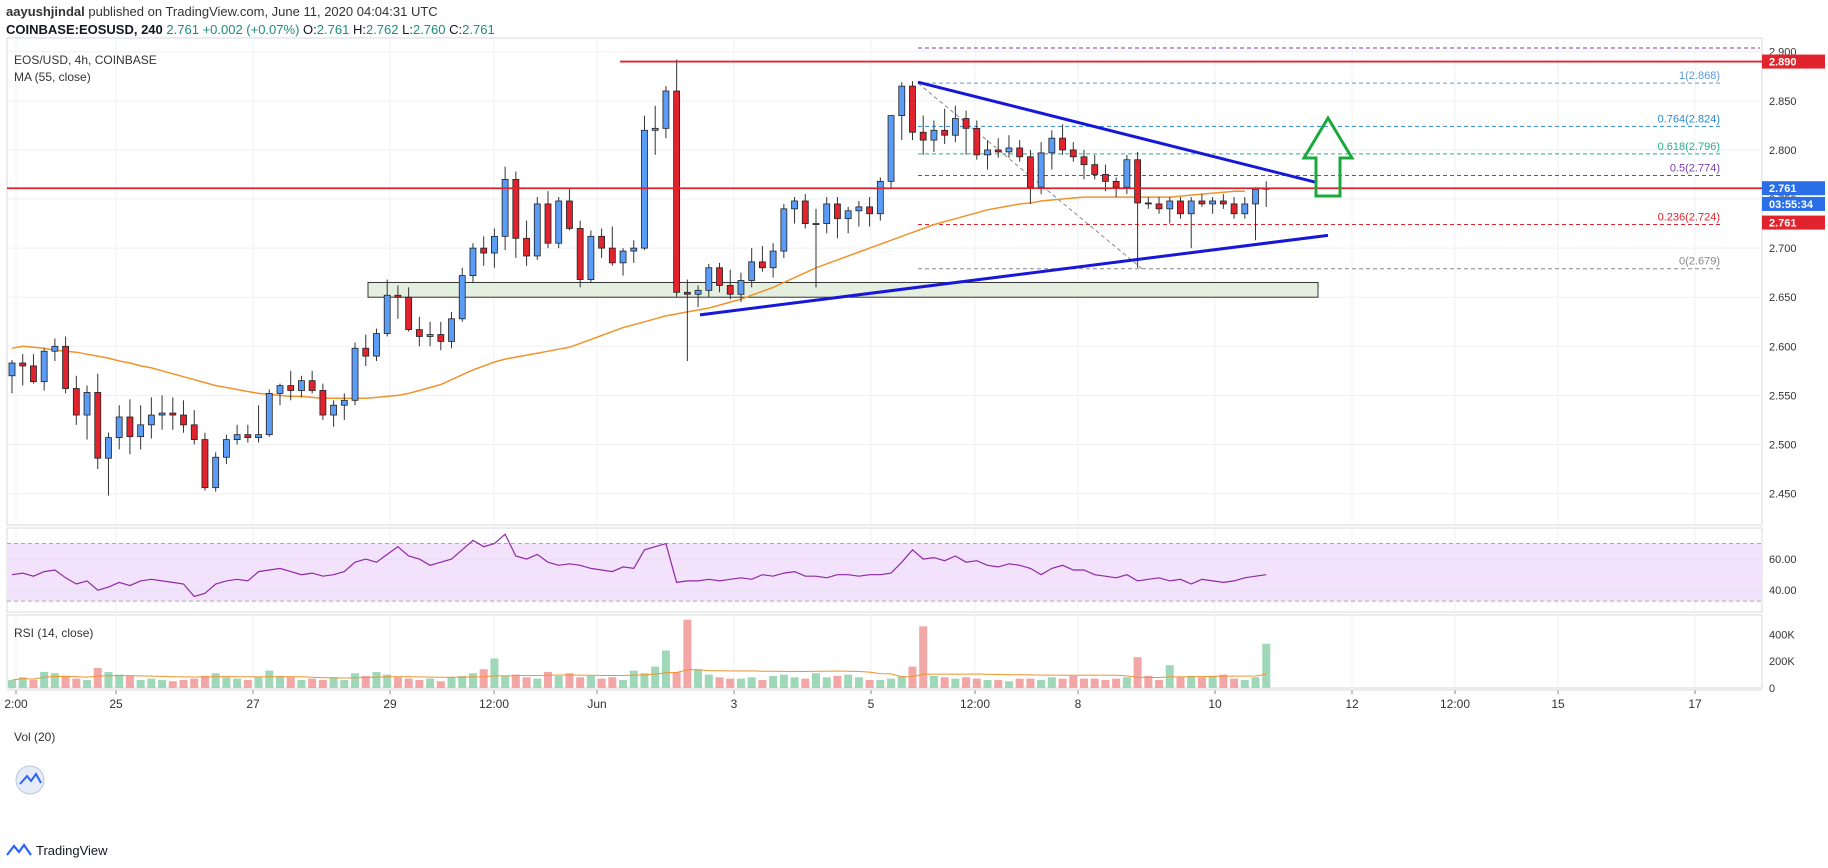  Describe the element at coordinates (85, 60) in the screenshot. I see `main-title: EOS/USD, 4h, COINBASE` at that location.